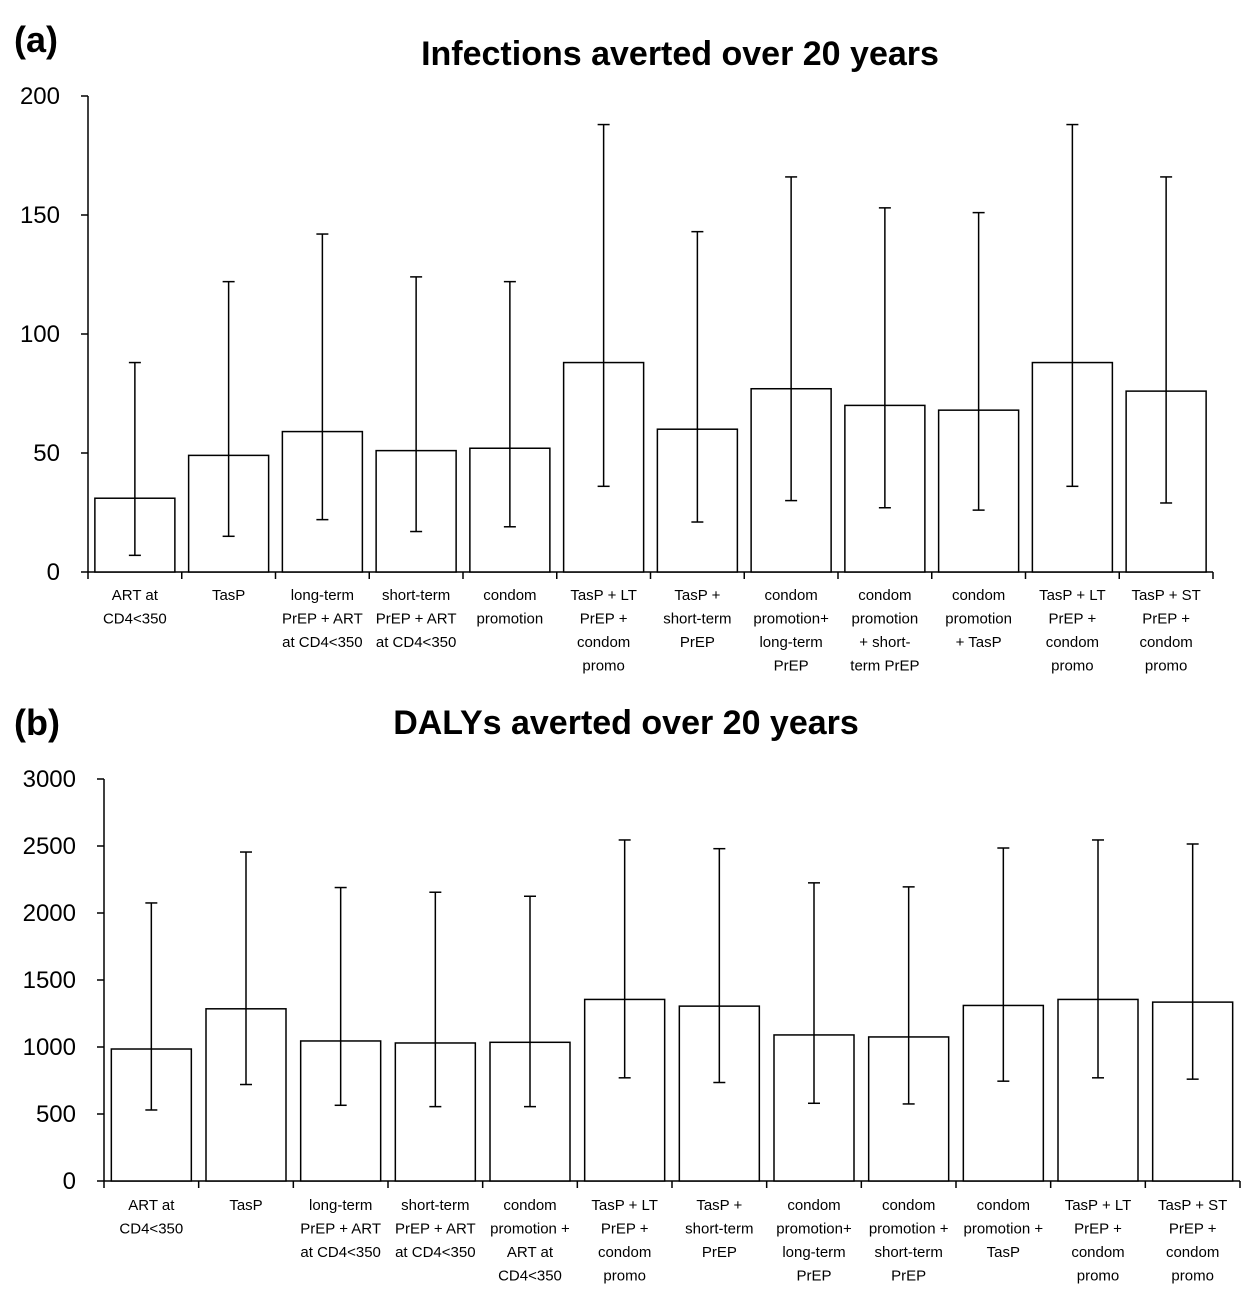  Describe the element at coordinates (791, 619) in the screenshot. I see `panel-a-x-tick-label-line: promotion+` at that location.